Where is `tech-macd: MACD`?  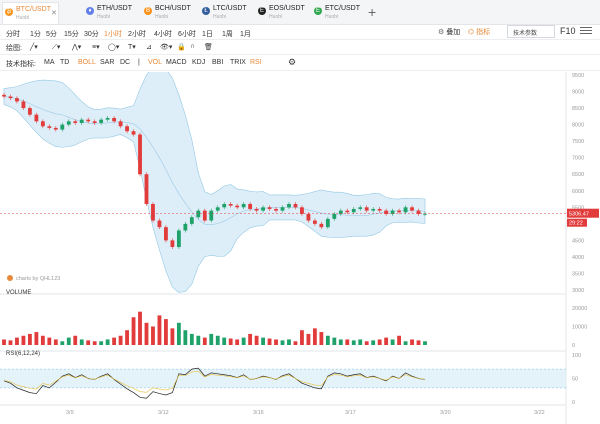 tech-macd: MACD is located at coordinates (176, 62).